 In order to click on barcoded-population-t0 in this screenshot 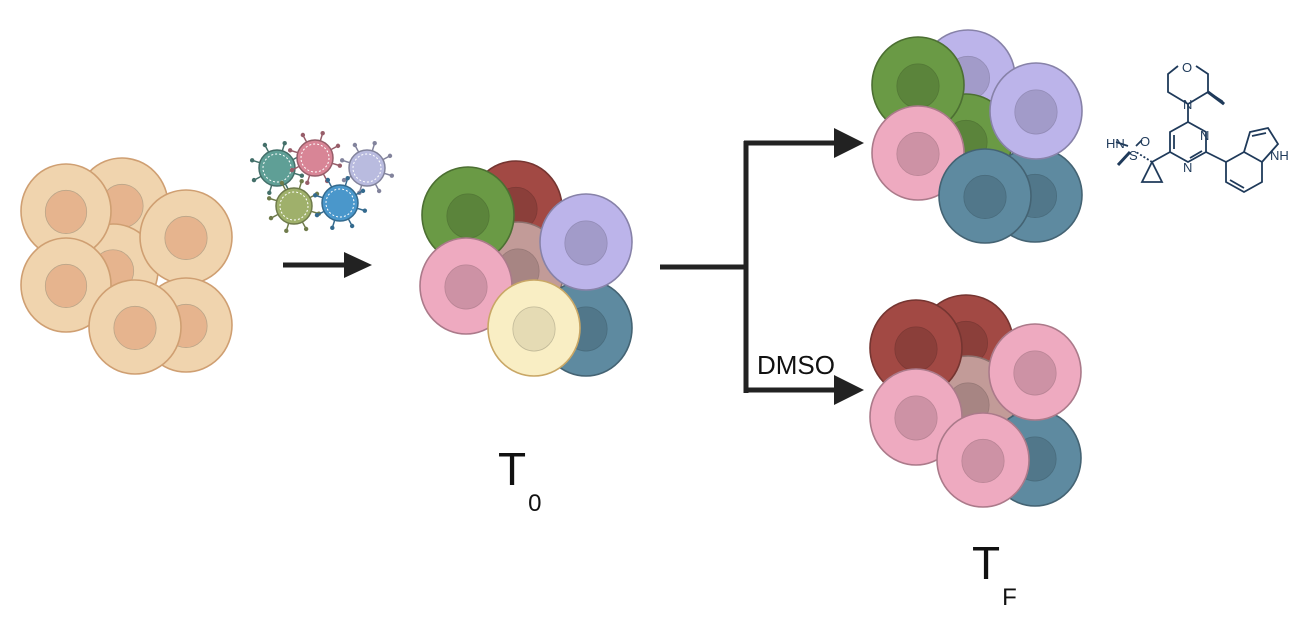, I will do `click(526, 268)`.